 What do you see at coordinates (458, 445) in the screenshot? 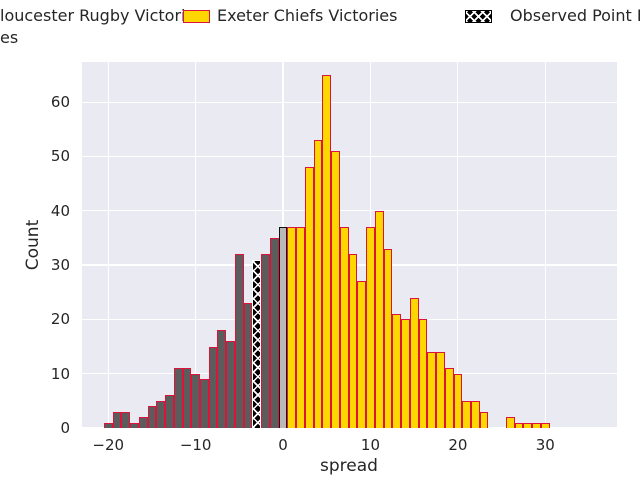
I see `x-tick-20: 20` at bounding box center [458, 445].